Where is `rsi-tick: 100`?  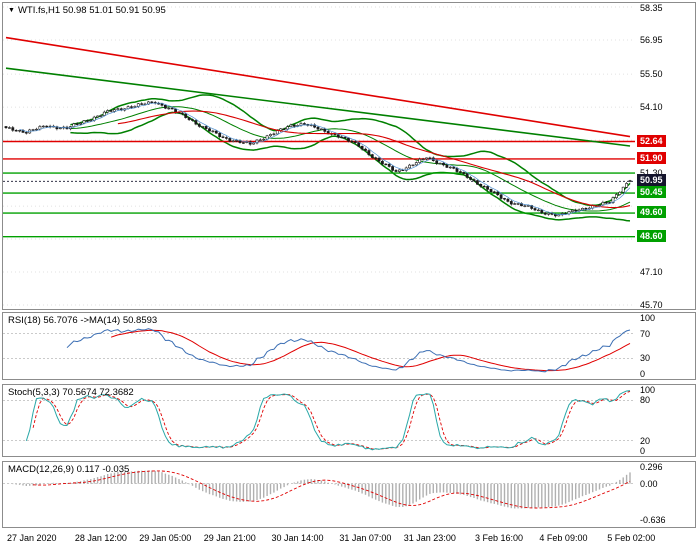 rsi-tick: 100 is located at coordinates (648, 318).